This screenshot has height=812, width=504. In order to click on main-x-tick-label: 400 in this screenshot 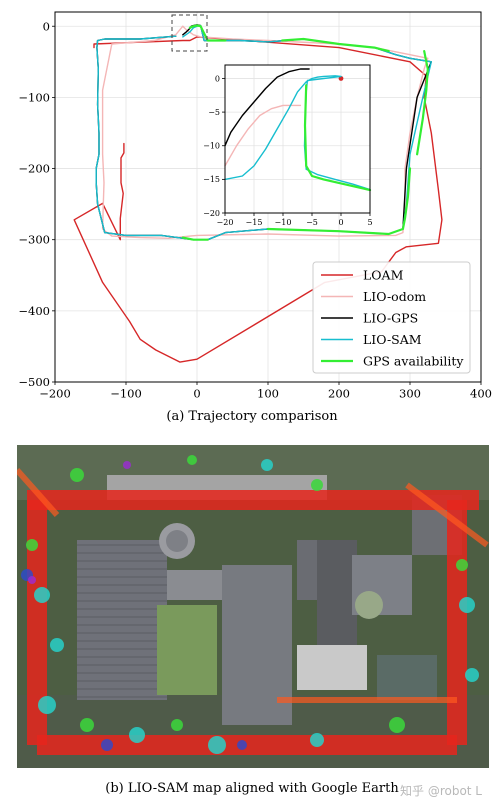, I will do `click(481, 394)`.